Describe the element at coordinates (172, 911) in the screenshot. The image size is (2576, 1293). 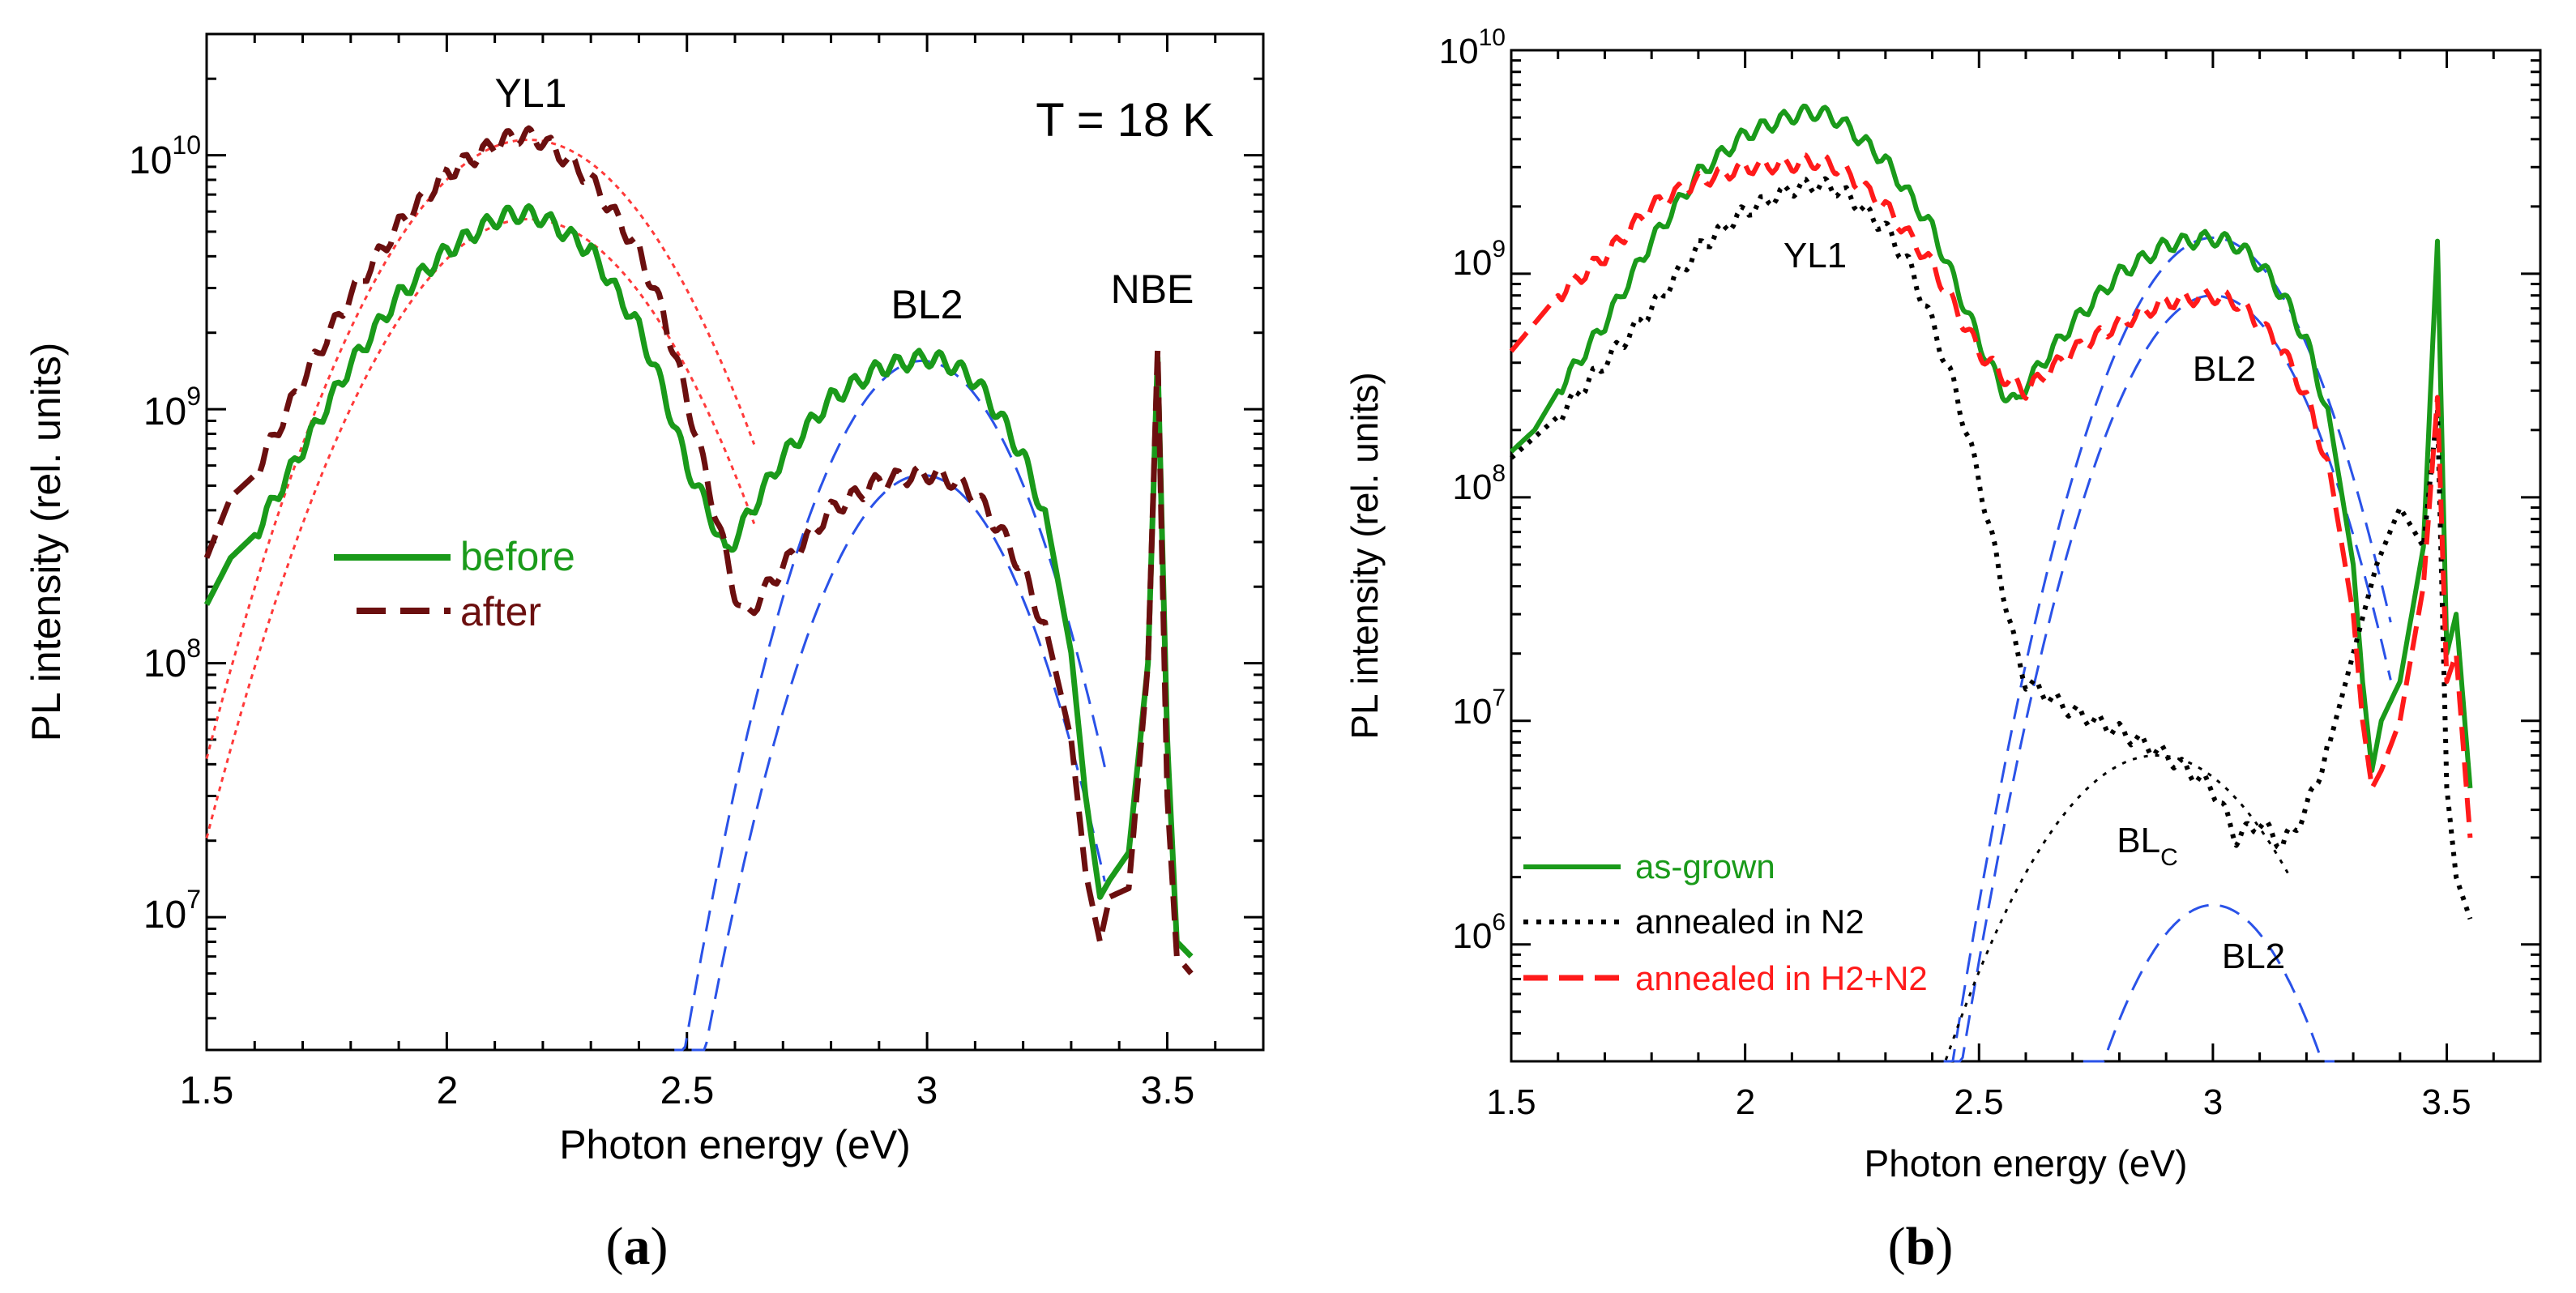
I see `a-ytick-label: 10⁷` at that location.